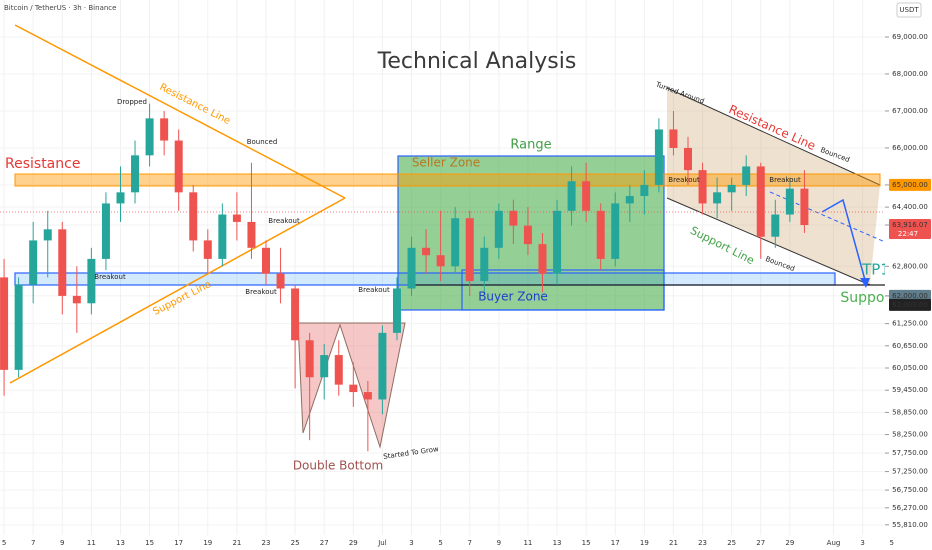  What do you see at coordinates (557, 543) in the screenshot?
I see `x-tick-label: 13` at bounding box center [557, 543].